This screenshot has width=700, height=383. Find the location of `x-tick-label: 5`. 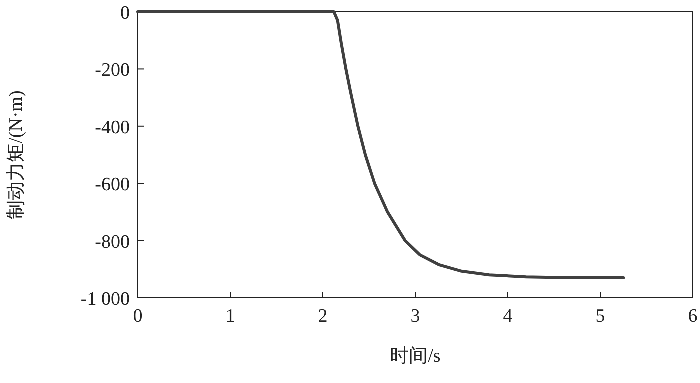

x-tick-label: 5 is located at coordinates (601, 316).